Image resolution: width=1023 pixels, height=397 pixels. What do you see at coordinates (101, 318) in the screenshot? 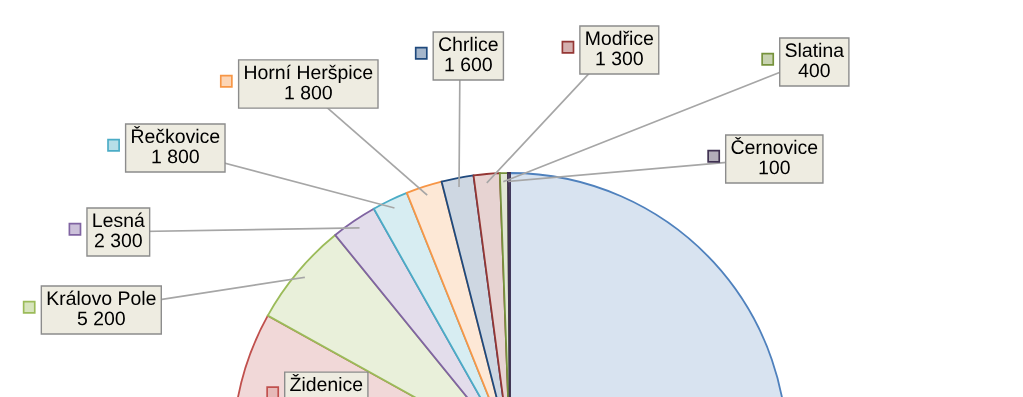
I see `data-label: 5 200` at bounding box center [101, 318].